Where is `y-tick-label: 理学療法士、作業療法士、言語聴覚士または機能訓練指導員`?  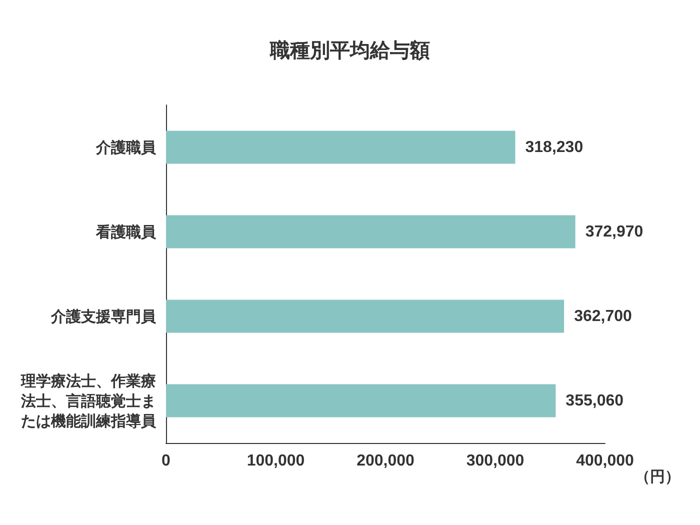 y-tick-label: 理学療法士、作業療法士、言語聴覚士または機能訓練指導員 is located at coordinates (88, 401).